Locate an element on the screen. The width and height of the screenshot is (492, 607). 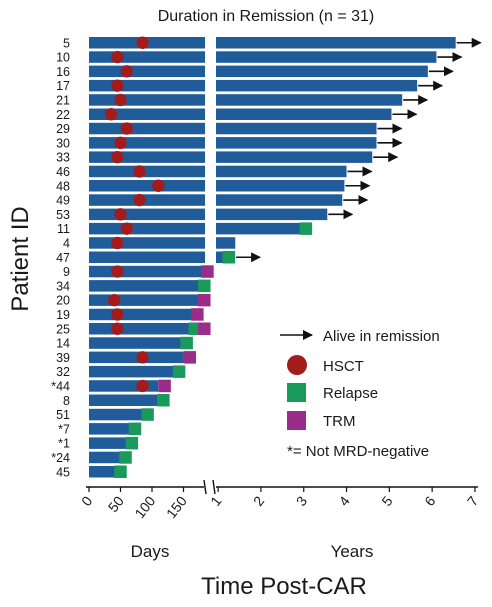
x-segment-label-days: Days is located at coordinates (150, 551).